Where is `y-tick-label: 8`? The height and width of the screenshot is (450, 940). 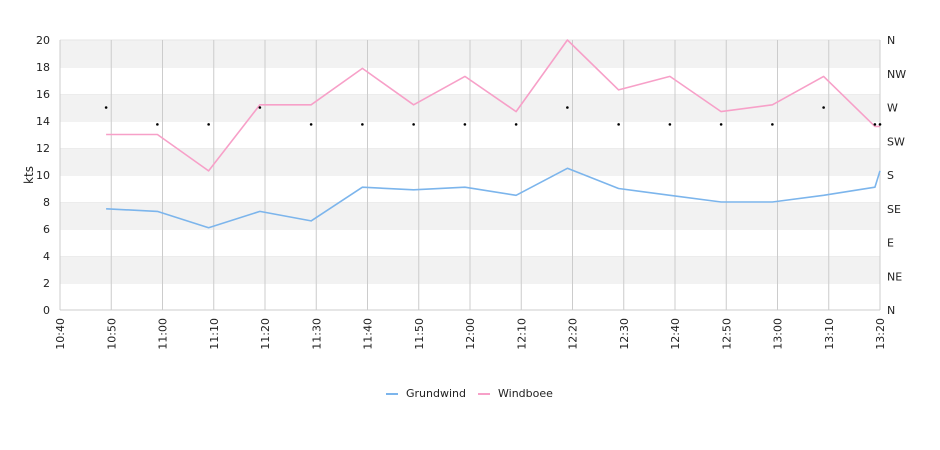 y-tick-label: 8 is located at coordinates (46, 202).